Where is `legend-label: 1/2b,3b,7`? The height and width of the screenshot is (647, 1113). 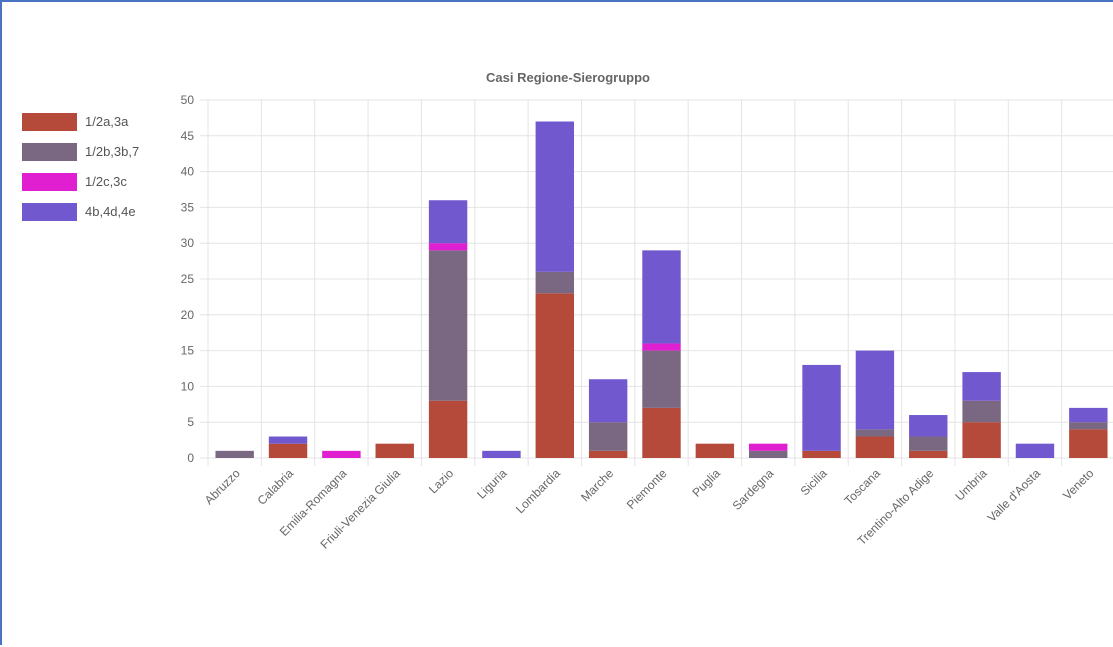 legend-label: 1/2b,3b,7 is located at coordinates (112, 151).